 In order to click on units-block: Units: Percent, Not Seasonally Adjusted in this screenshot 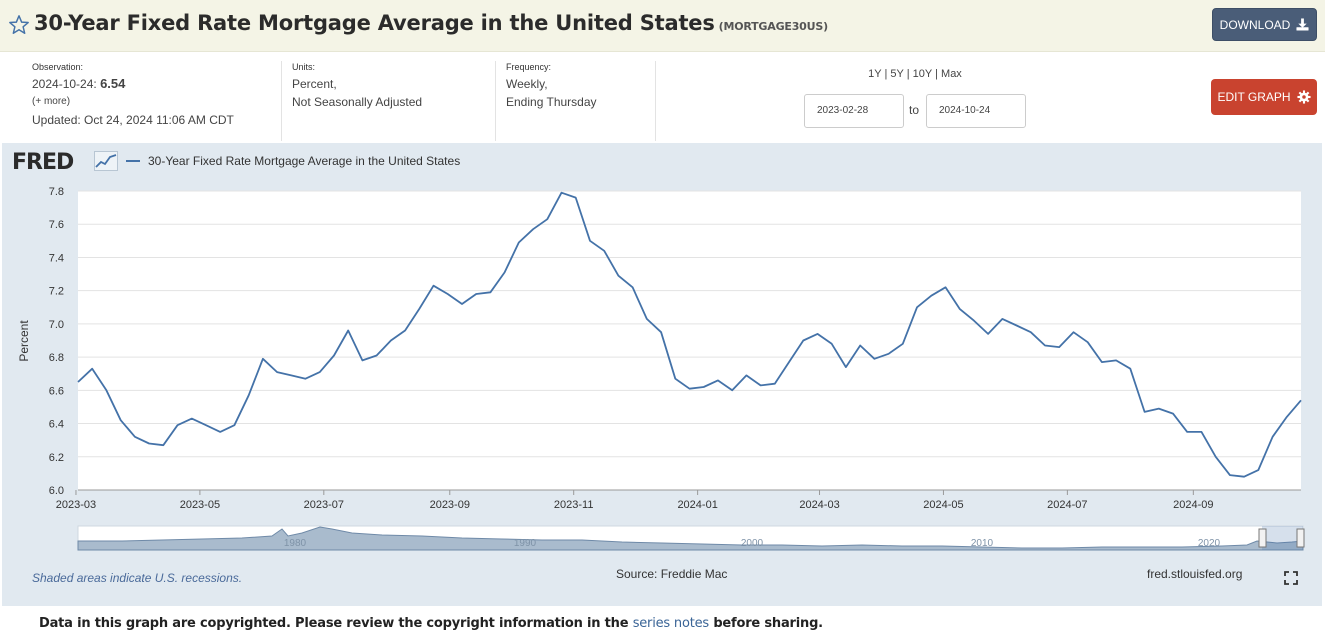, I will do `click(357, 86)`.